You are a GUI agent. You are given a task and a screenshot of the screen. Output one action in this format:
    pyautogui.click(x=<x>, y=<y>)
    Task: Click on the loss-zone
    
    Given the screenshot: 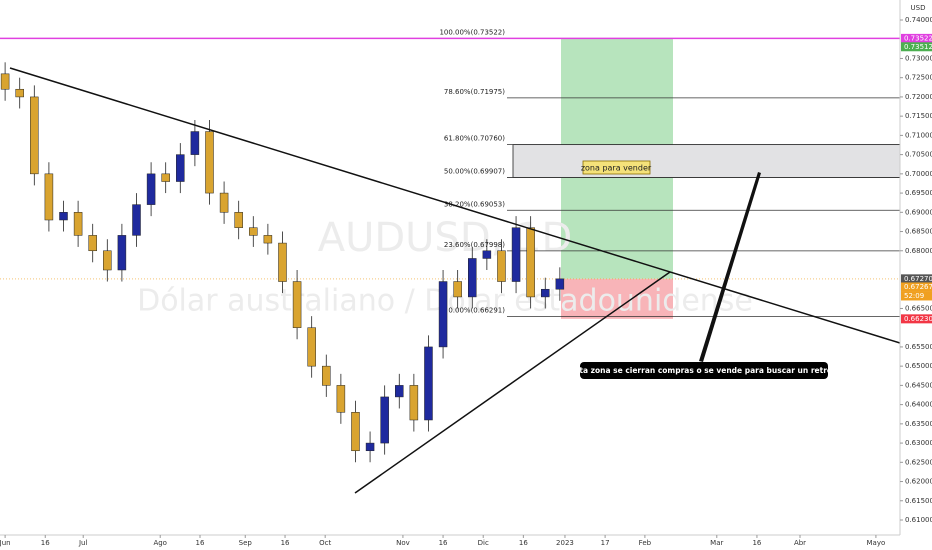 What is the action you would take?
    pyautogui.click(x=617, y=298)
    